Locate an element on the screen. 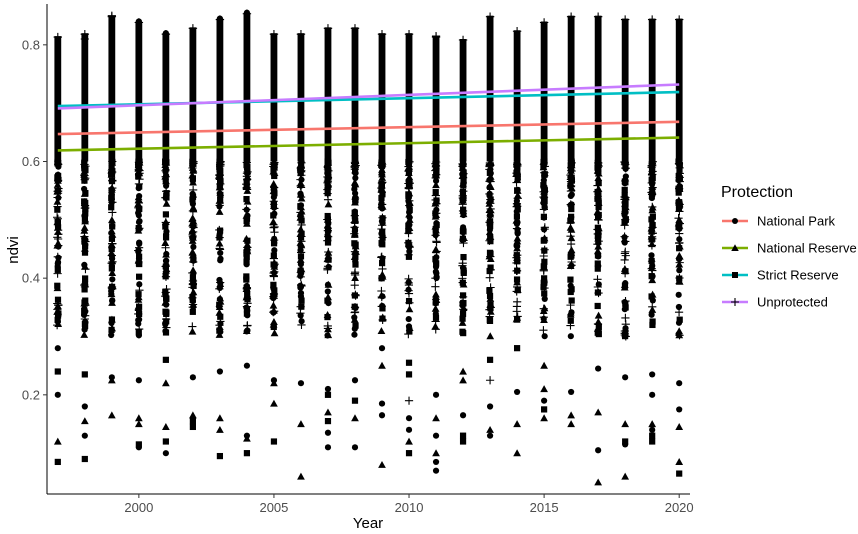 This screenshot has height=534, width=858. legend-item-unprotected: Unprotected is located at coordinates (775, 302).